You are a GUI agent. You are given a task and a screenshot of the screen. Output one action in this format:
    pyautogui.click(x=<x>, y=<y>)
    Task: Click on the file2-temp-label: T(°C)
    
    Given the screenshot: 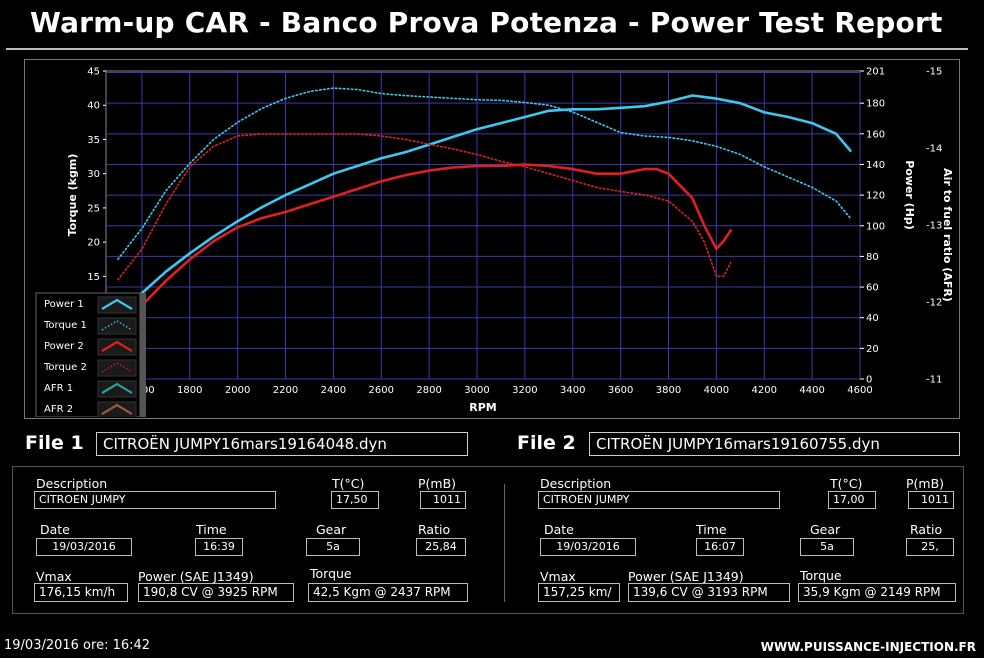 What is the action you would take?
    pyautogui.click(x=846, y=483)
    